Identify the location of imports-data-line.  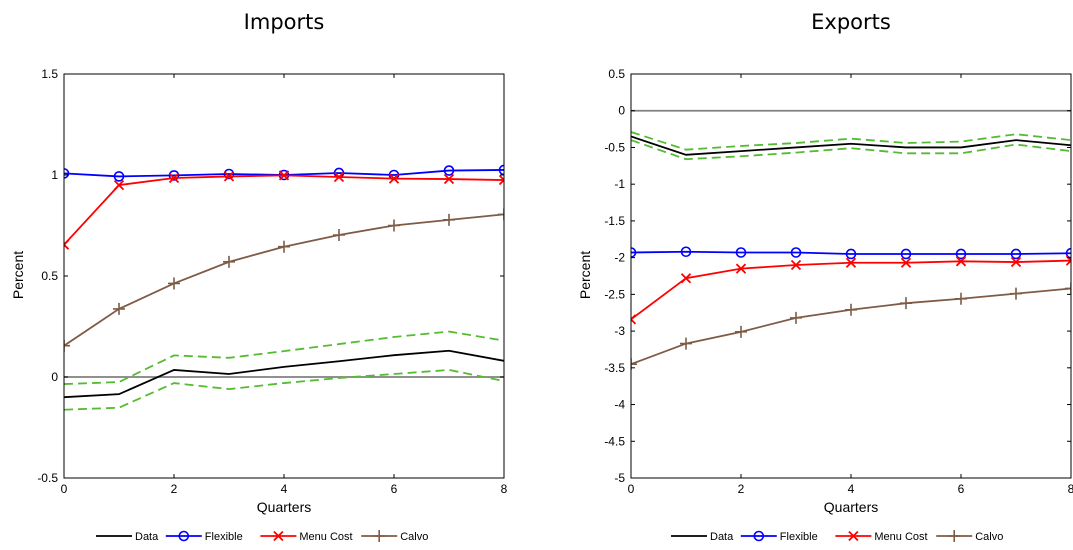
(284, 374).